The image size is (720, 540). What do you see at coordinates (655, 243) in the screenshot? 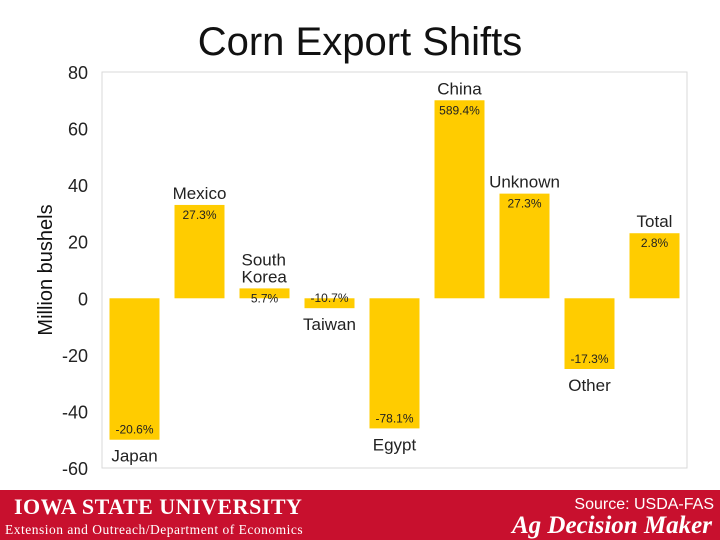
I see `data-label: 2.8%` at bounding box center [655, 243].